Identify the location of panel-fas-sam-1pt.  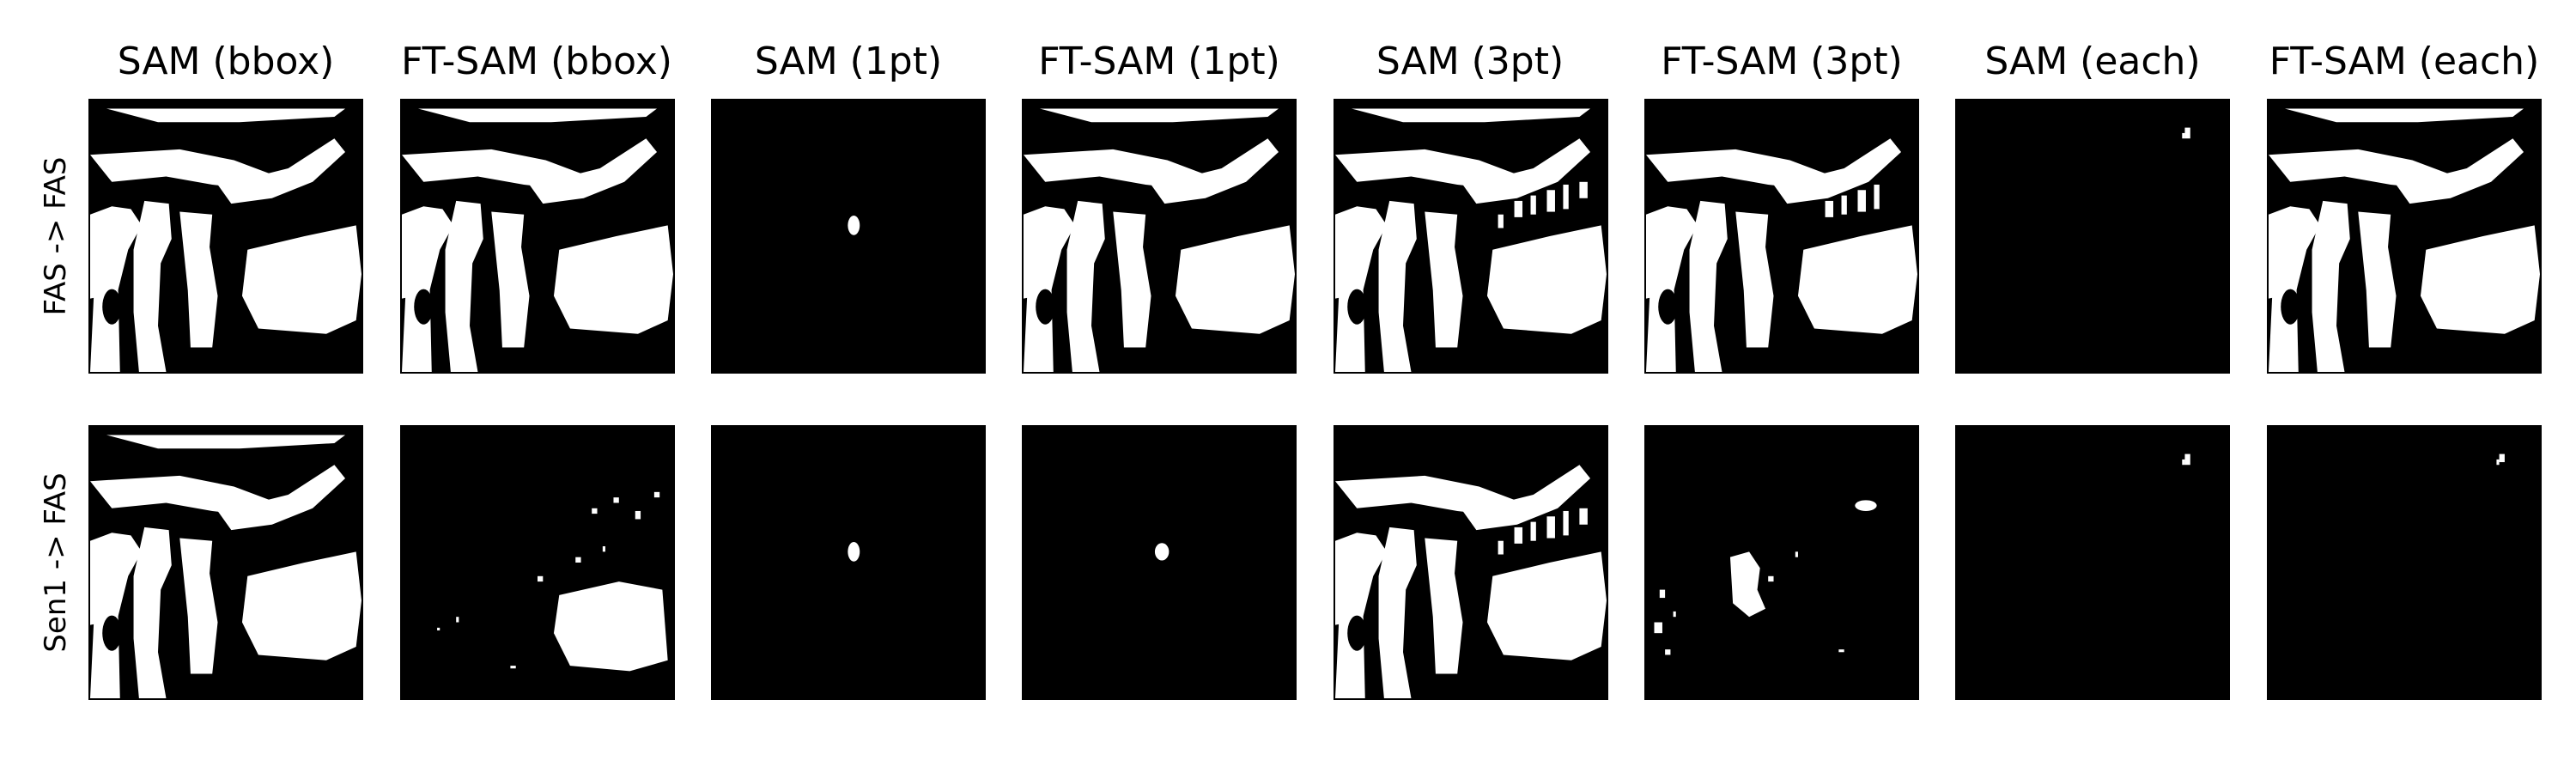
(848, 237).